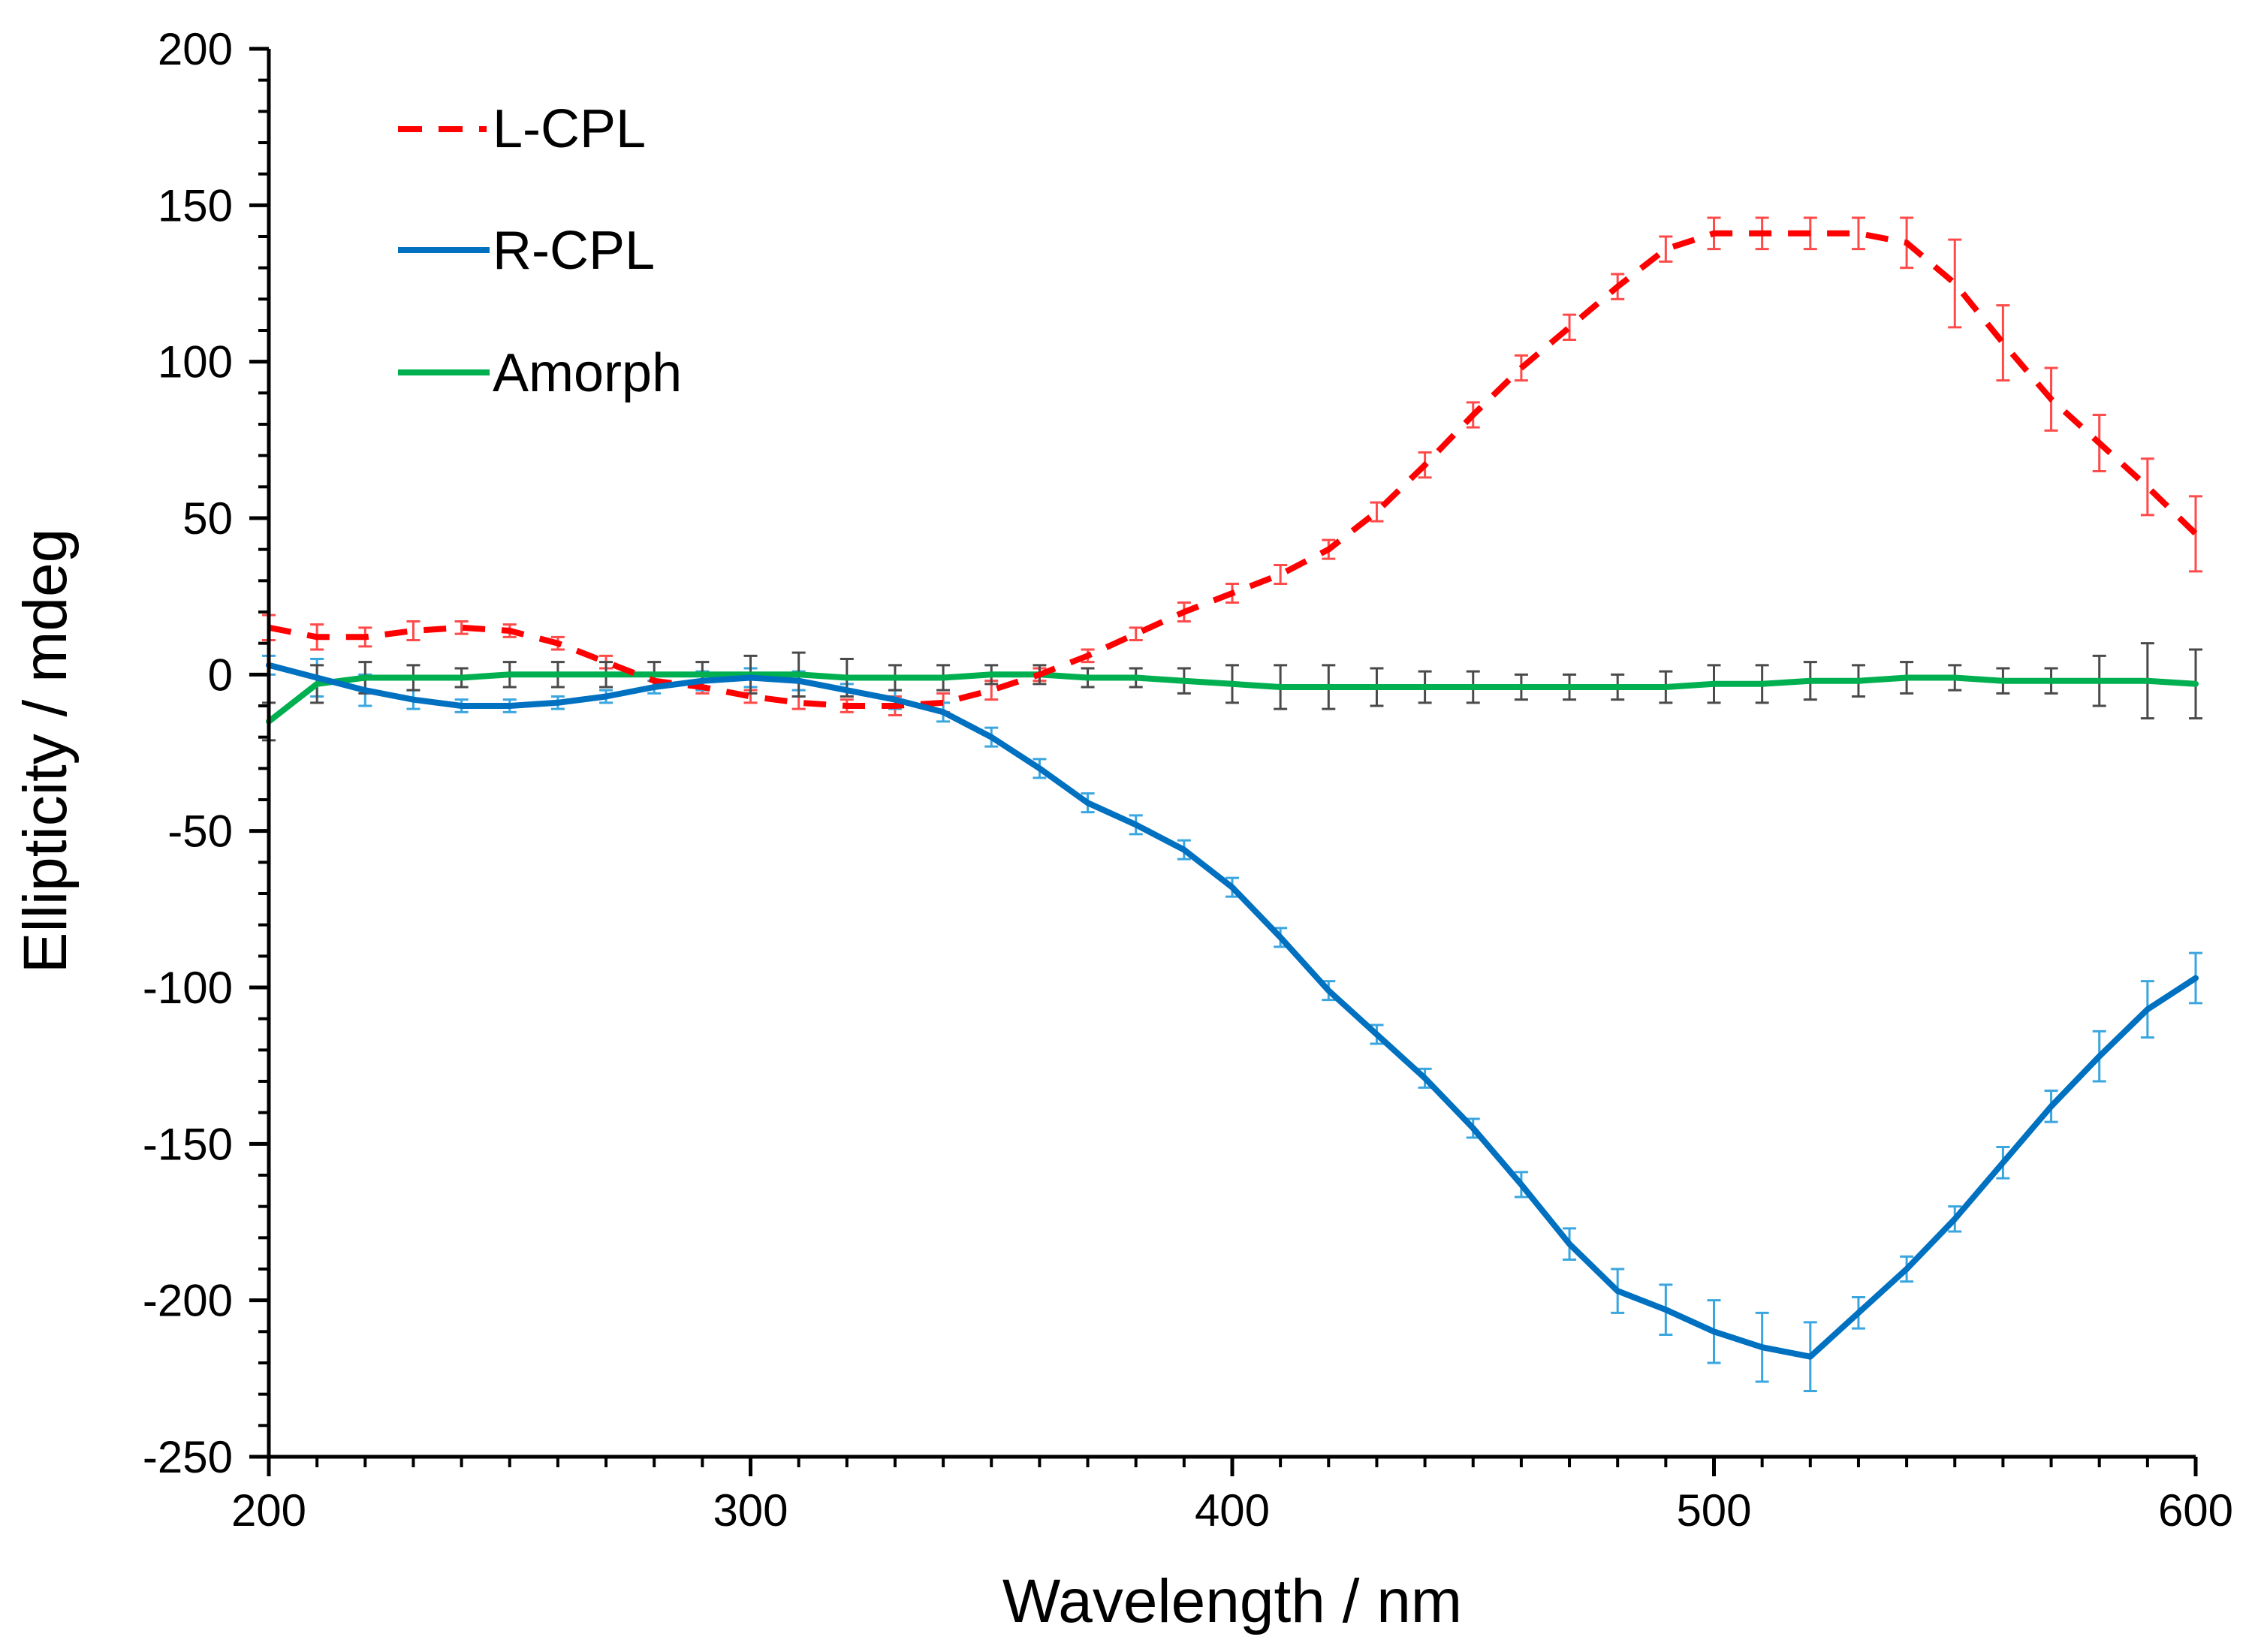 The width and height of the screenshot is (2255, 1652). Describe the element at coordinates (1232, 698) in the screenshot. I see `series-line-amorph` at that location.